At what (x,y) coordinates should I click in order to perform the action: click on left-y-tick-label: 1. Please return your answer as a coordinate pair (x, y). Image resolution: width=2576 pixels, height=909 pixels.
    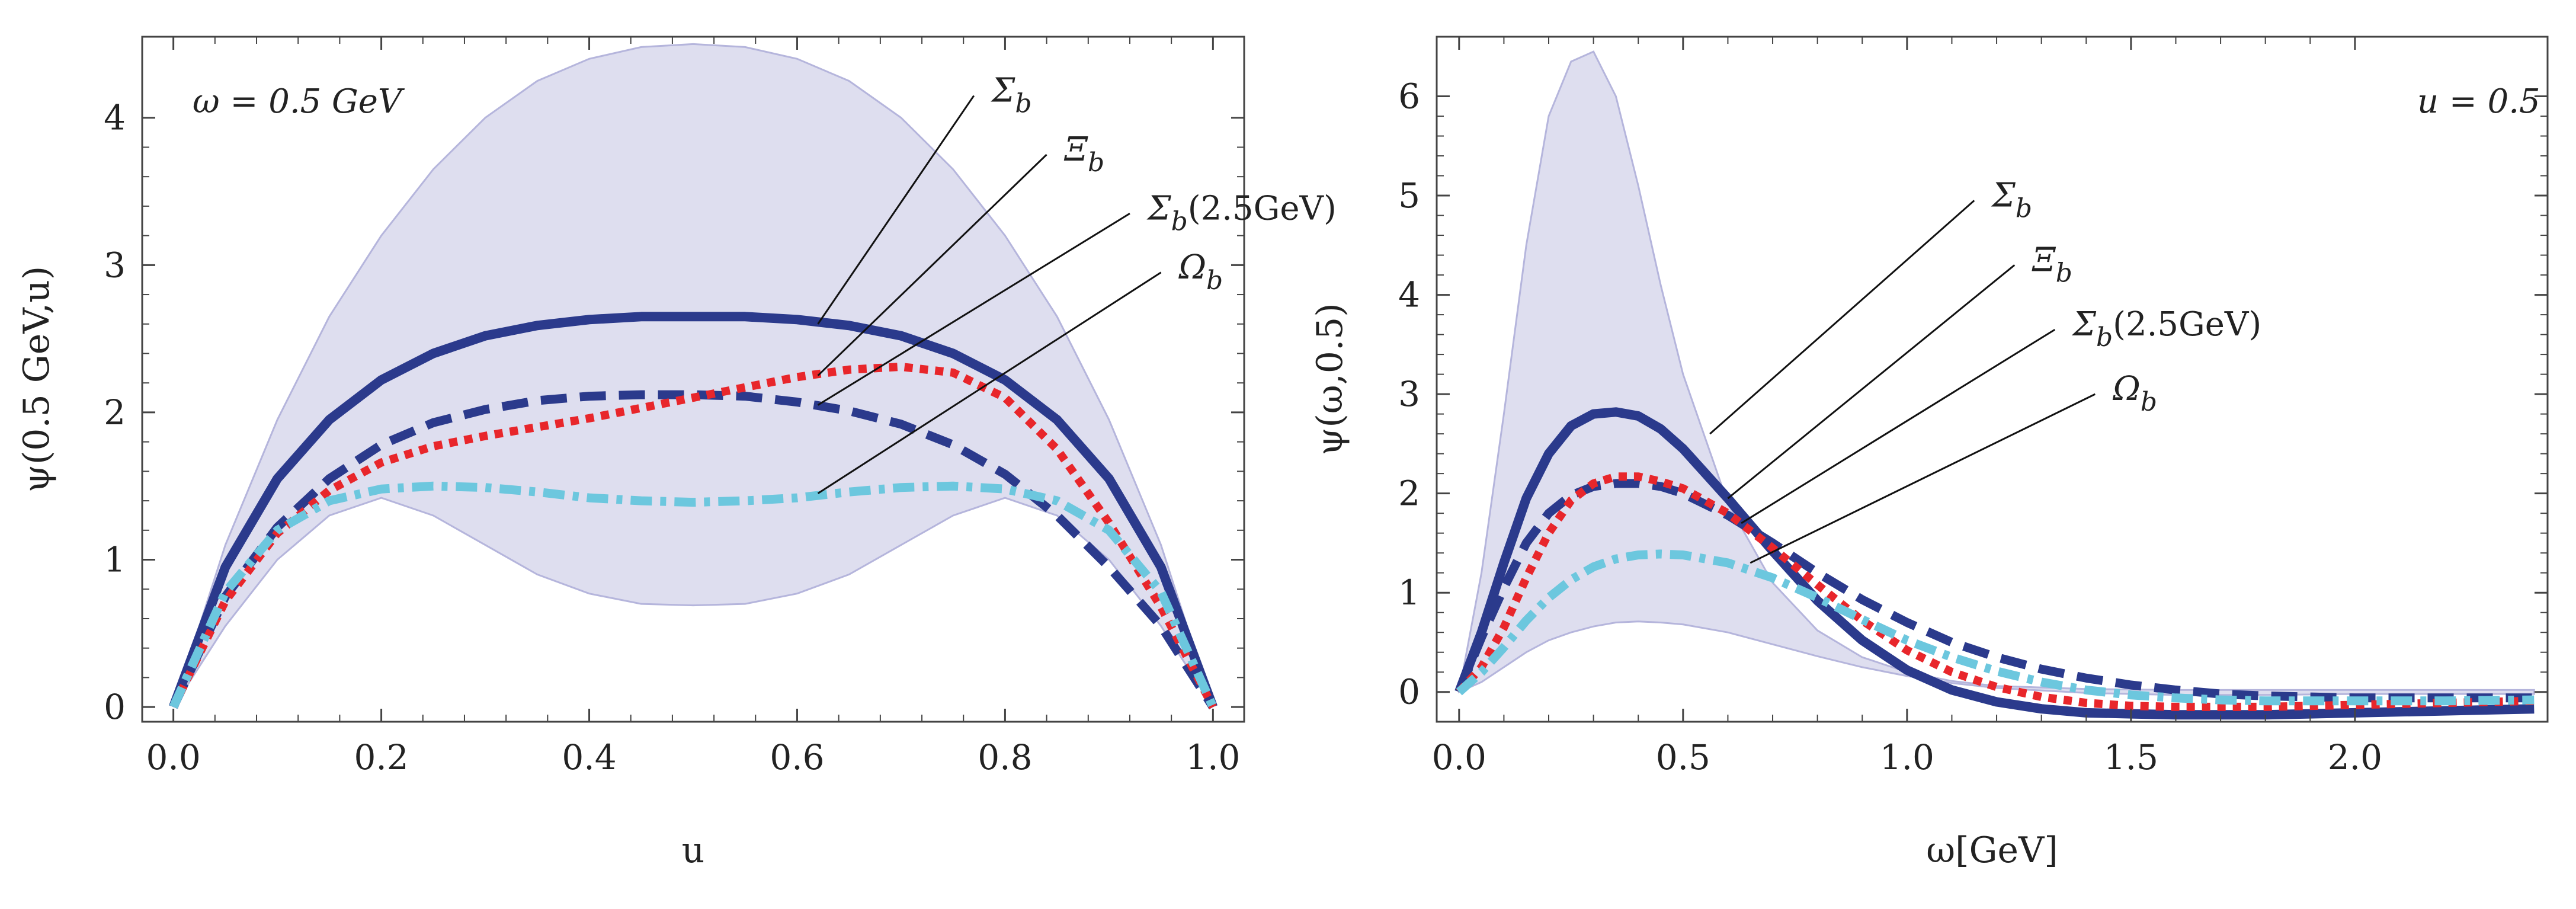
    Looking at the image, I should click on (115, 560).